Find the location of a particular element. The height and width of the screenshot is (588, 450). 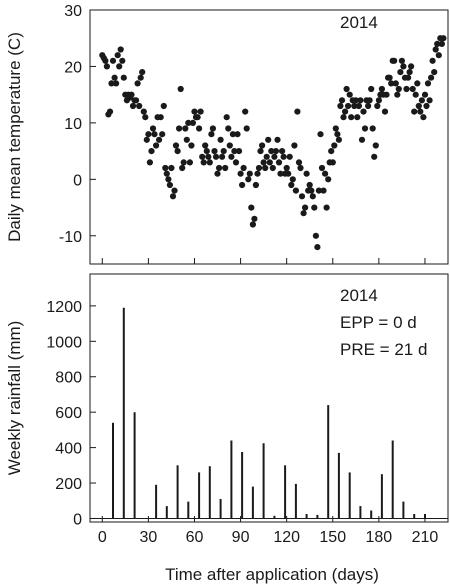

rainfall-y-axis: 0 200 400 600 800 1000 1200 is located at coordinates (71, 413).